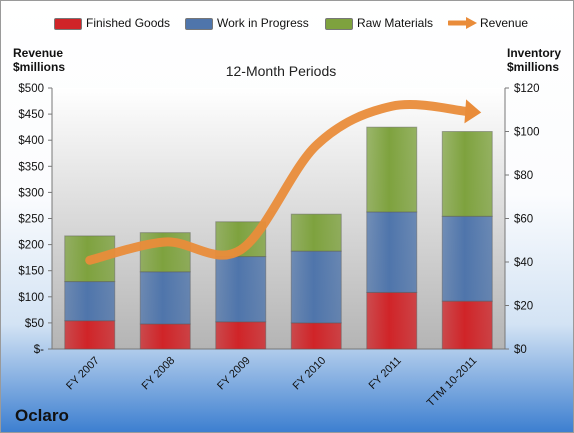 The height and width of the screenshot is (433, 574). I want to click on chart-title: 12-Month Periods, so click(281, 71).